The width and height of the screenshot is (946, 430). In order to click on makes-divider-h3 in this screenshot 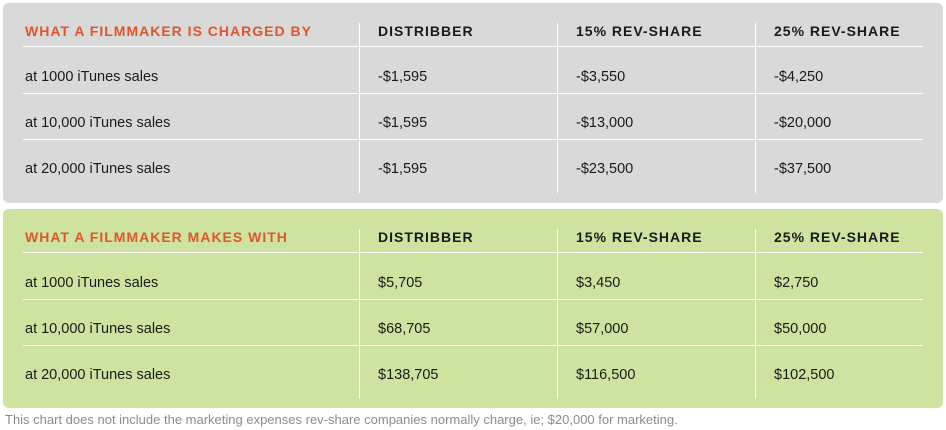, I will do `click(473, 345)`.